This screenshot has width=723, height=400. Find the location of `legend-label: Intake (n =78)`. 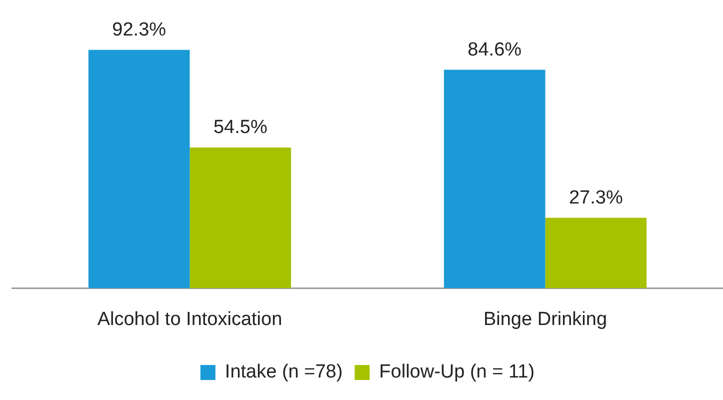

legend-label: Intake (n =78) is located at coordinates (283, 372).